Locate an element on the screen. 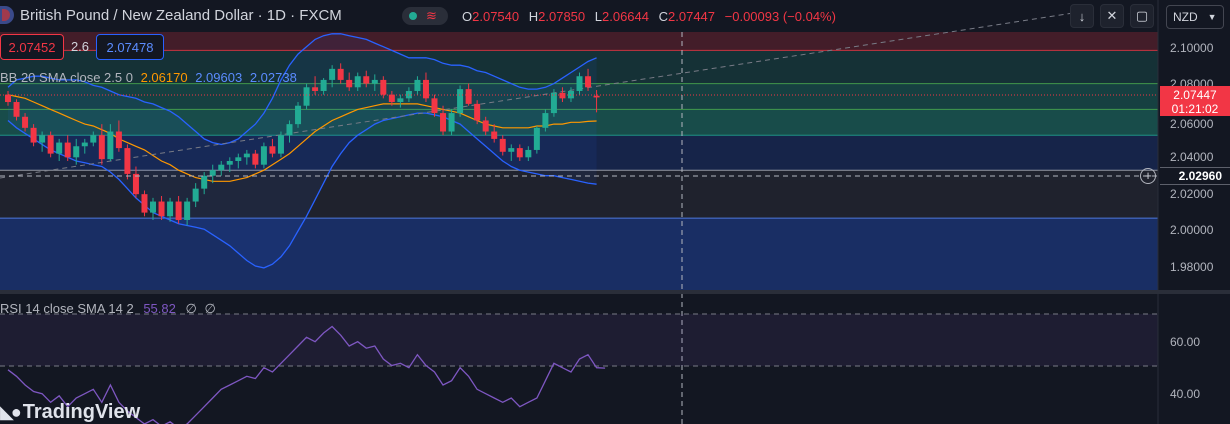 Image resolution: width=1230 pixels, height=424 pixels. open-value: 2.07540 is located at coordinates (496, 16).